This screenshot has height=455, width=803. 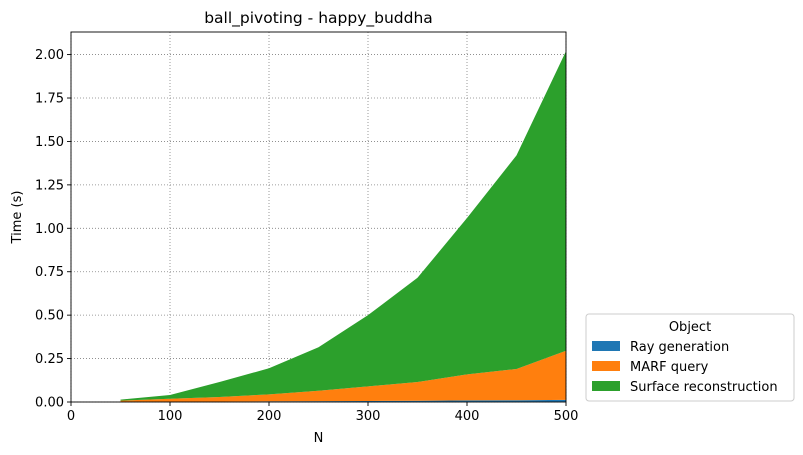 I want to click on legend-label-marf-query: MARF query, so click(x=669, y=367).